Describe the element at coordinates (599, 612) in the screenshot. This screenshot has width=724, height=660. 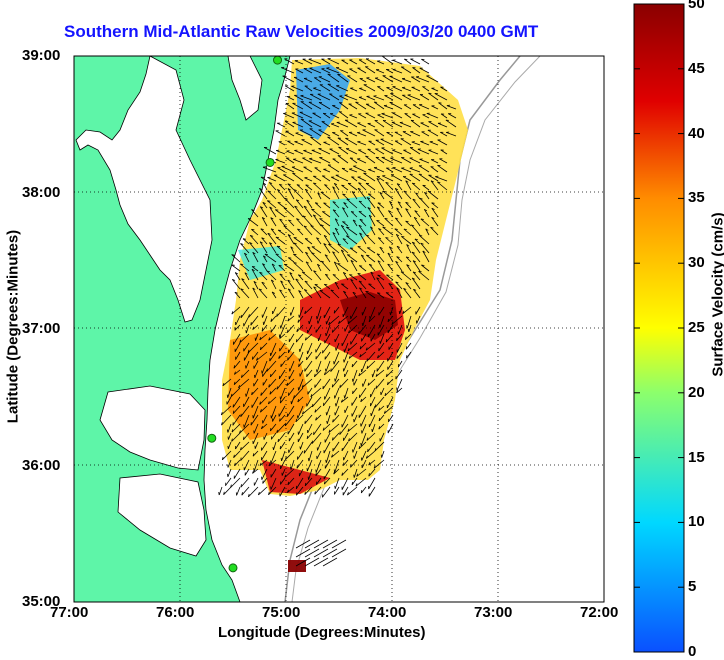
I see `x-tick-label: 72:00` at that location.